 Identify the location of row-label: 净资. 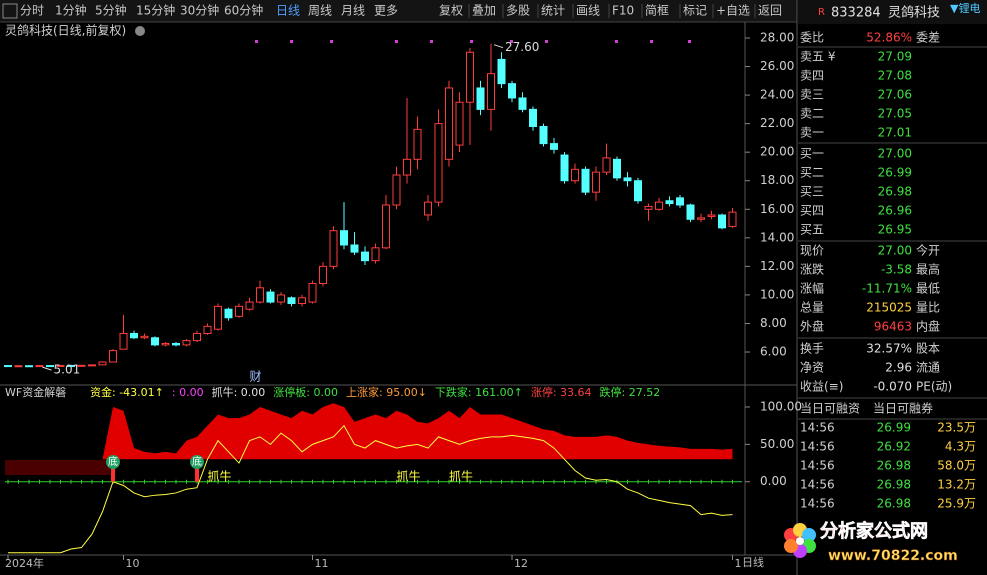
(812, 368).